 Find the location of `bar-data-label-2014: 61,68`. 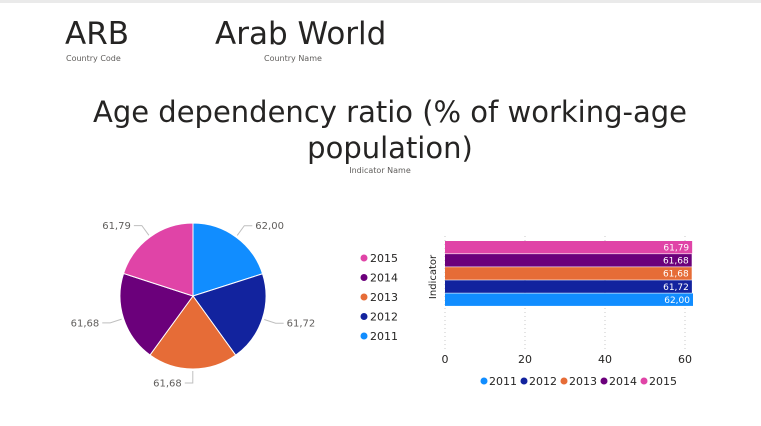

bar-data-label-2014: 61,68 is located at coordinates (676, 262).